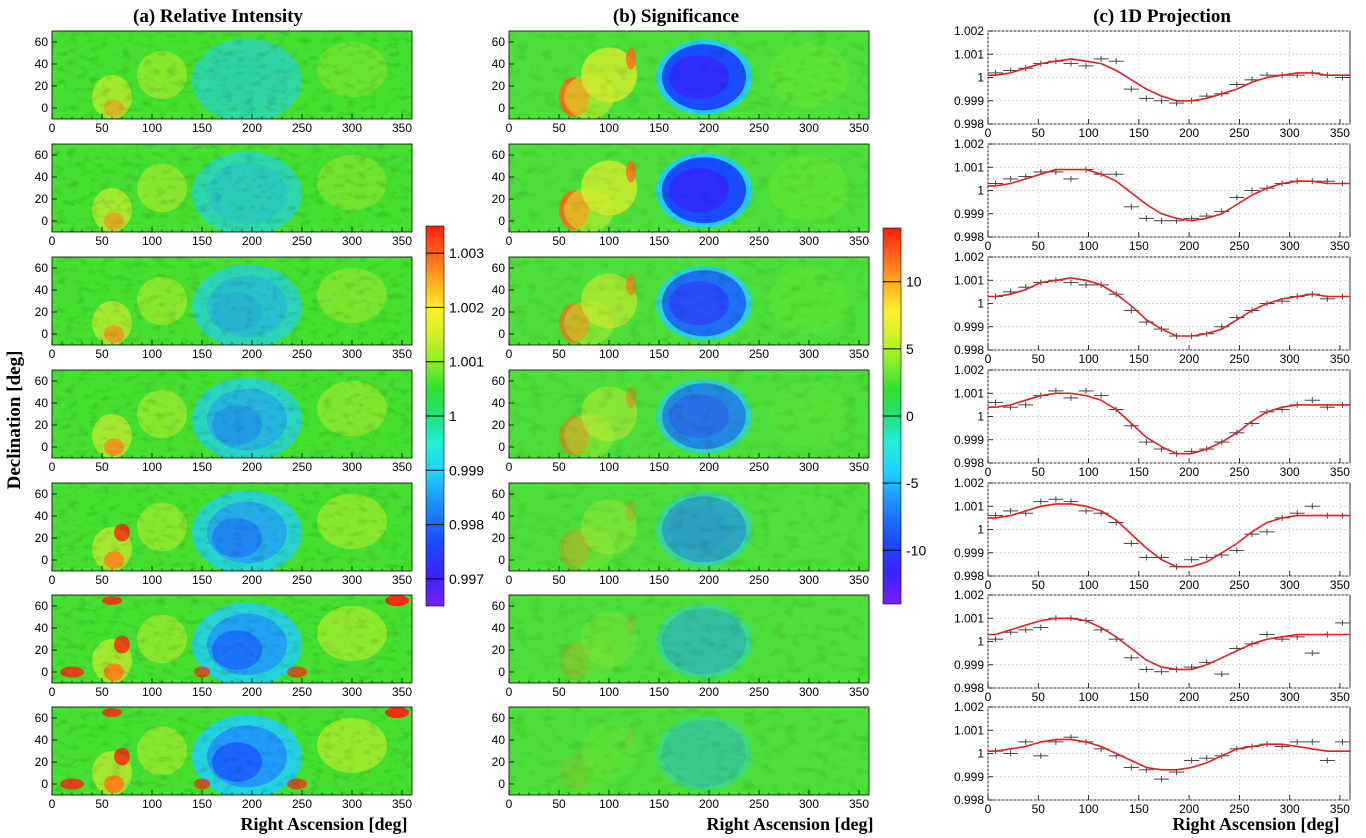 Image resolution: width=1366 pixels, height=838 pixels. I want to click on intensity-map-row-1: 0 50 100 150 200 250 300 350 0 20 40 60, so click(224, 82).